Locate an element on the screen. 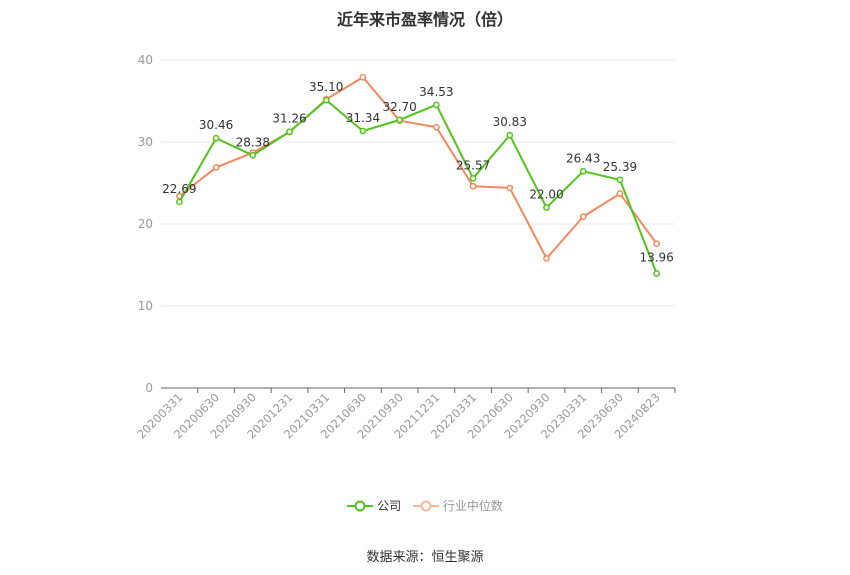  data-label: 28.38 is located at coordinates (253, 142).